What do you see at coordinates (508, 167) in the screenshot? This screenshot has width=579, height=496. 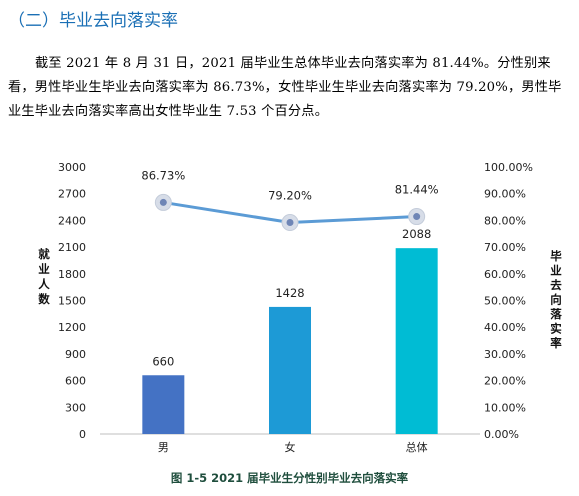 I see `y2-tick-label: 100.00%` at bounding box center [508, 167].